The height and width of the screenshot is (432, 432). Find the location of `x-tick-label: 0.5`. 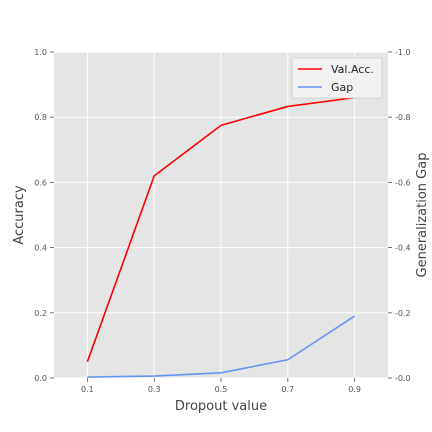

x-tick-label: 0.5 is located at coordinates (221, 389).